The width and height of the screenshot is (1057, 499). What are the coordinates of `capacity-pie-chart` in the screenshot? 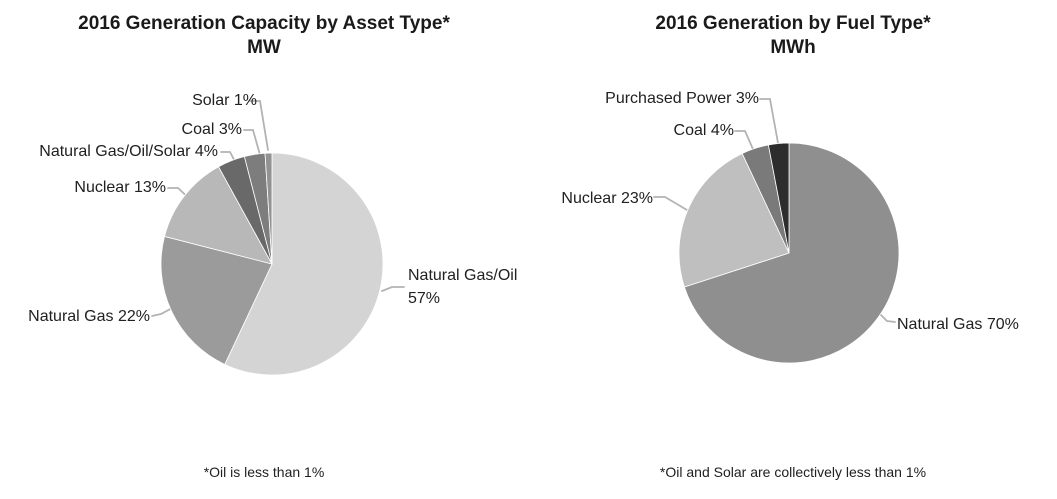 It's located at (278, 238).